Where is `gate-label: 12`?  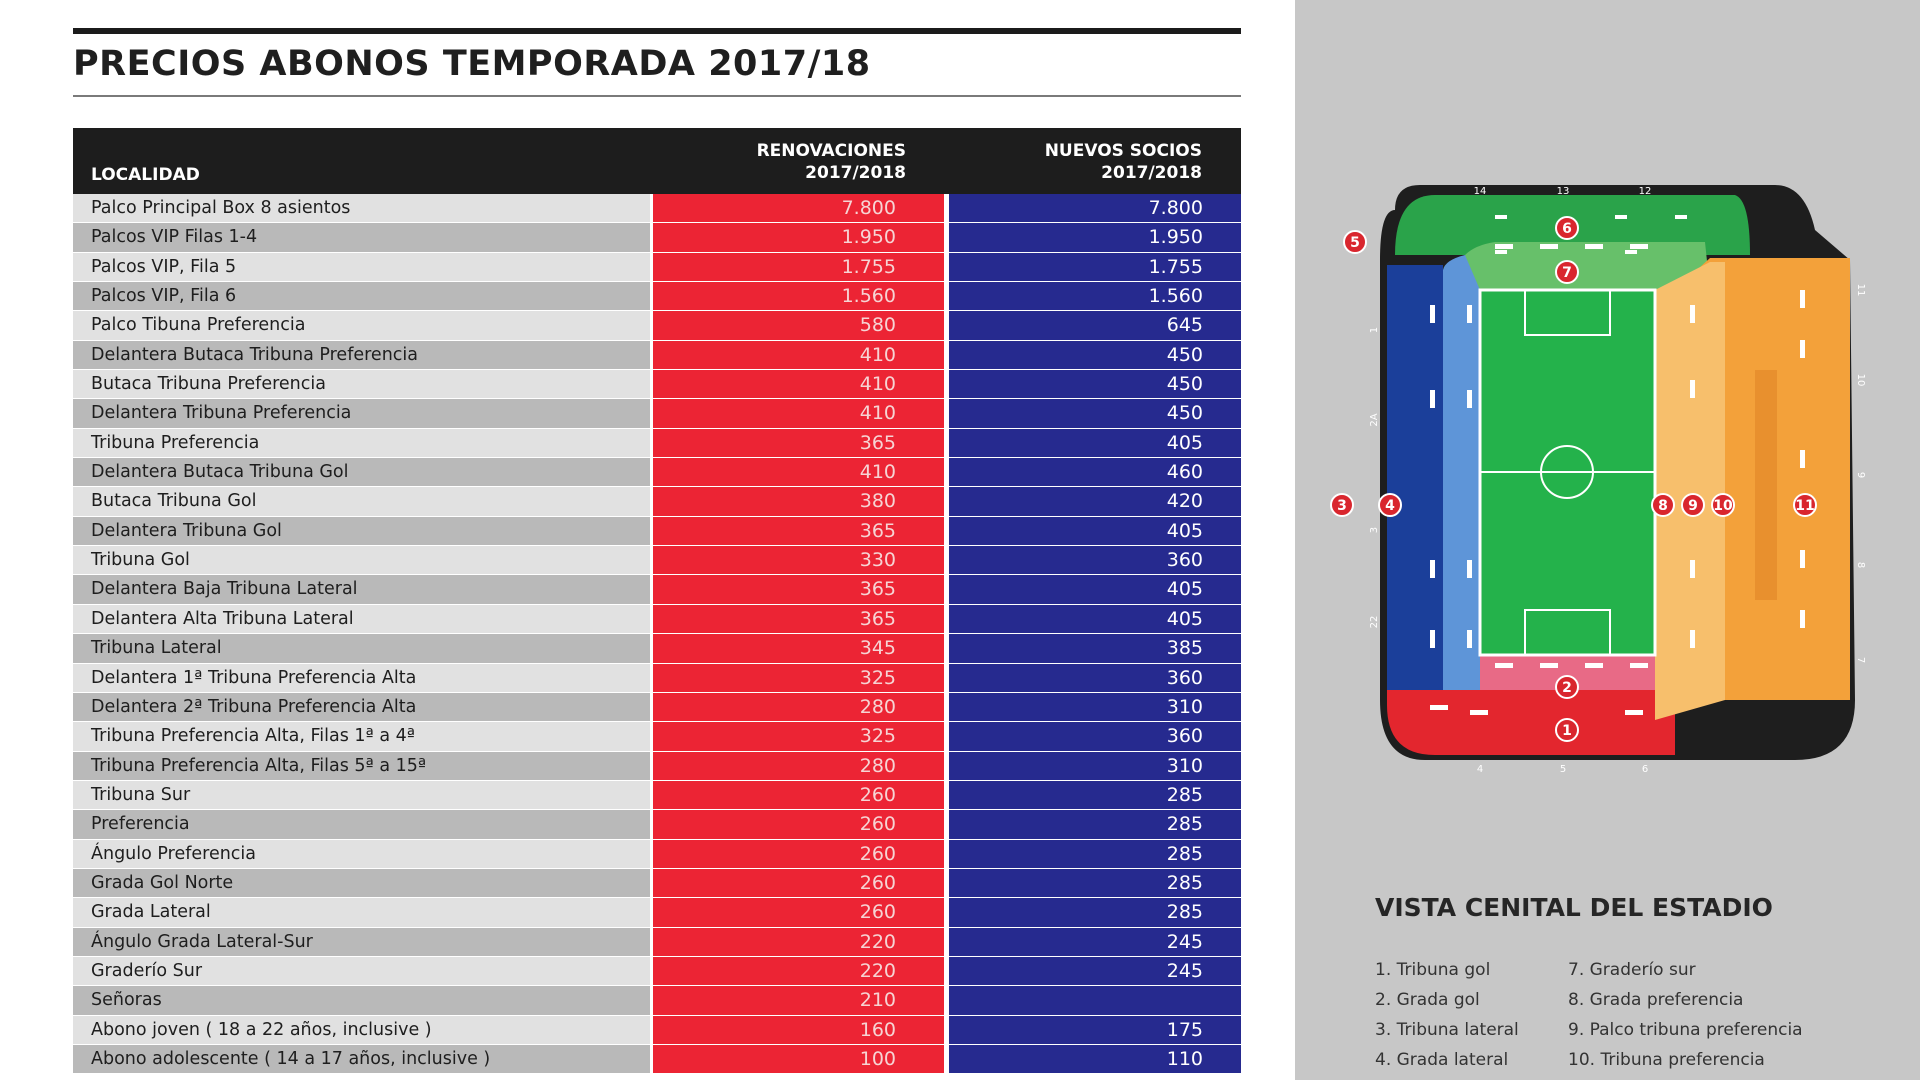 gate-label: 12 is located at coordinates (1645, 191).